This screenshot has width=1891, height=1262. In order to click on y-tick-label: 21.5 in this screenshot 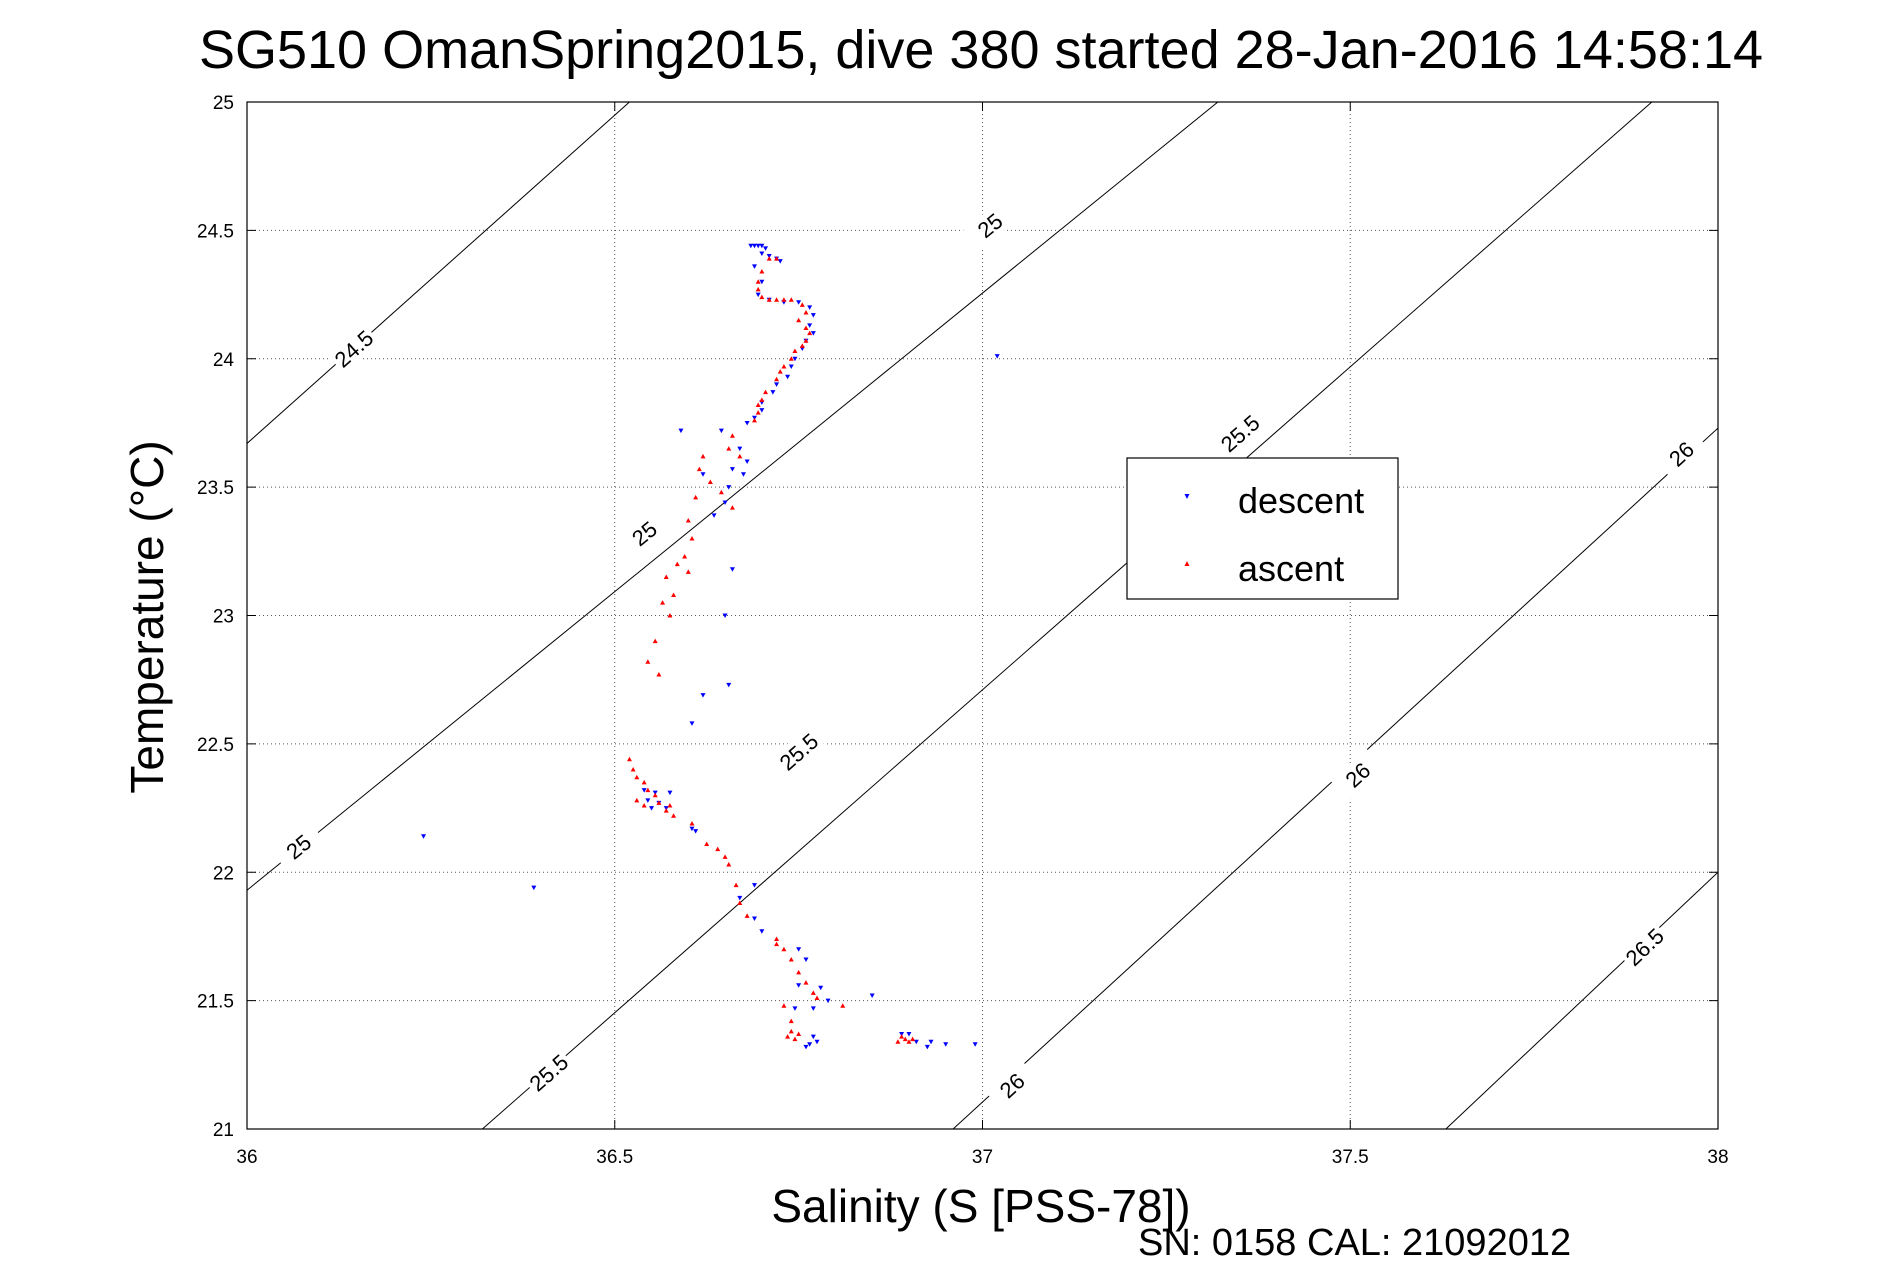, I will do `click(215, 1002)`.